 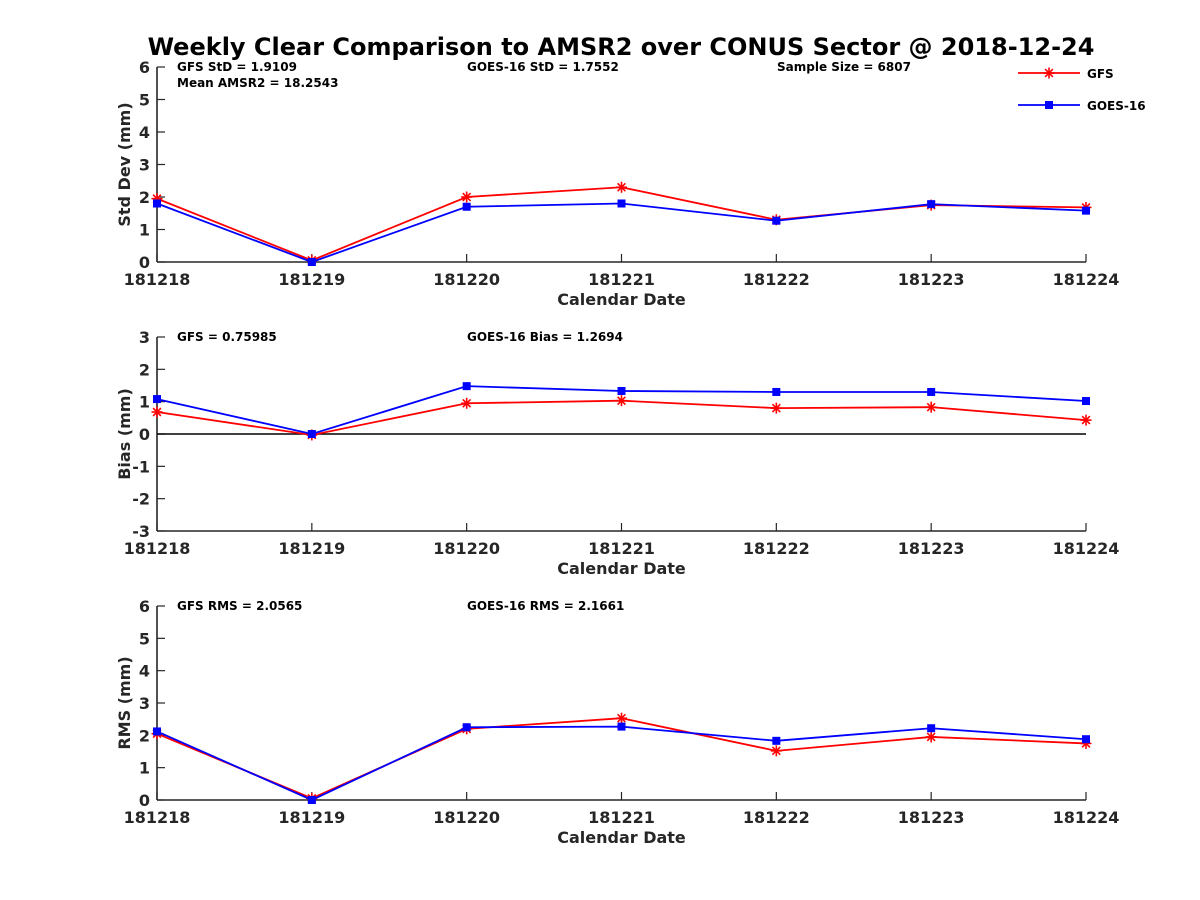 What do you see at coordinates (1082, 90) in the screenshot?
I see `legend: GFS GOES-16` at bounding box center [1082, 90].